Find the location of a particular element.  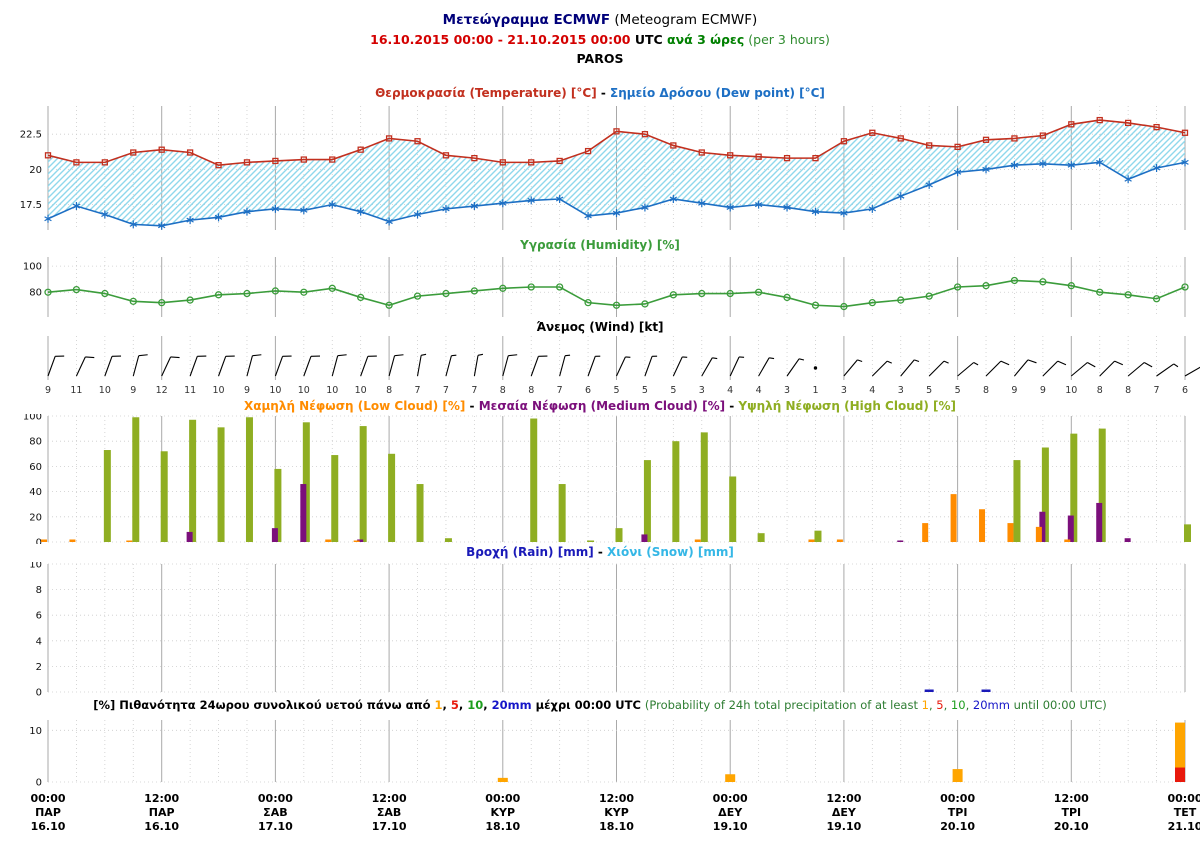

meteogram-title-en: (Meteogram ECMWF) is located at coordinates (684, 20).